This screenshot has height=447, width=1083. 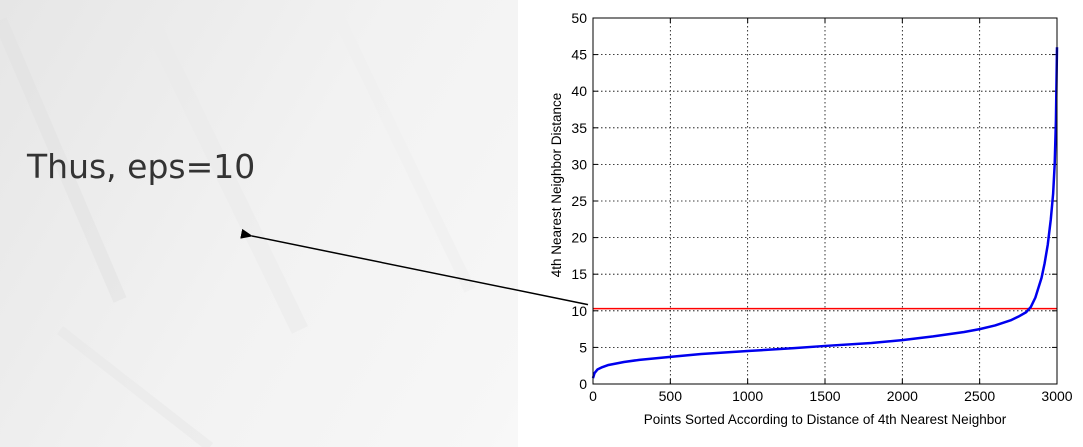 What do you see at coordinates (579, 55) in the screenshot?
I see `y-tick-label: 45` at bounding box center [579, 55].